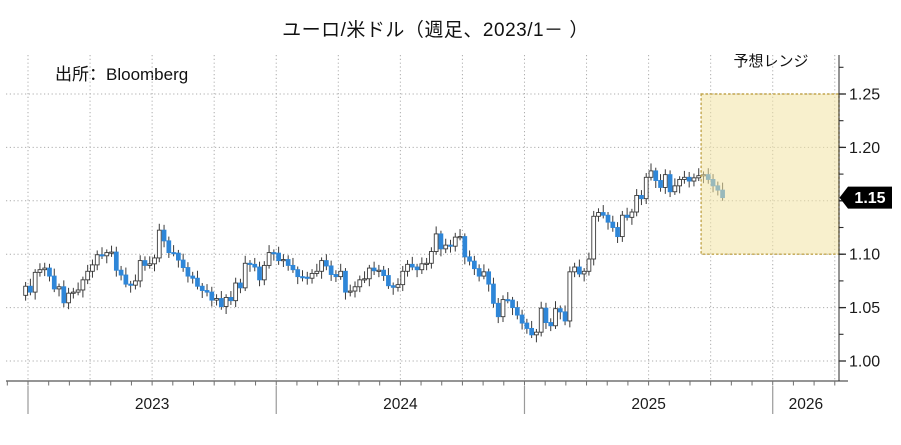 This screenshot has width=901, height=445. I want to click on y-tick-label: 1.25, so click(864, 95).